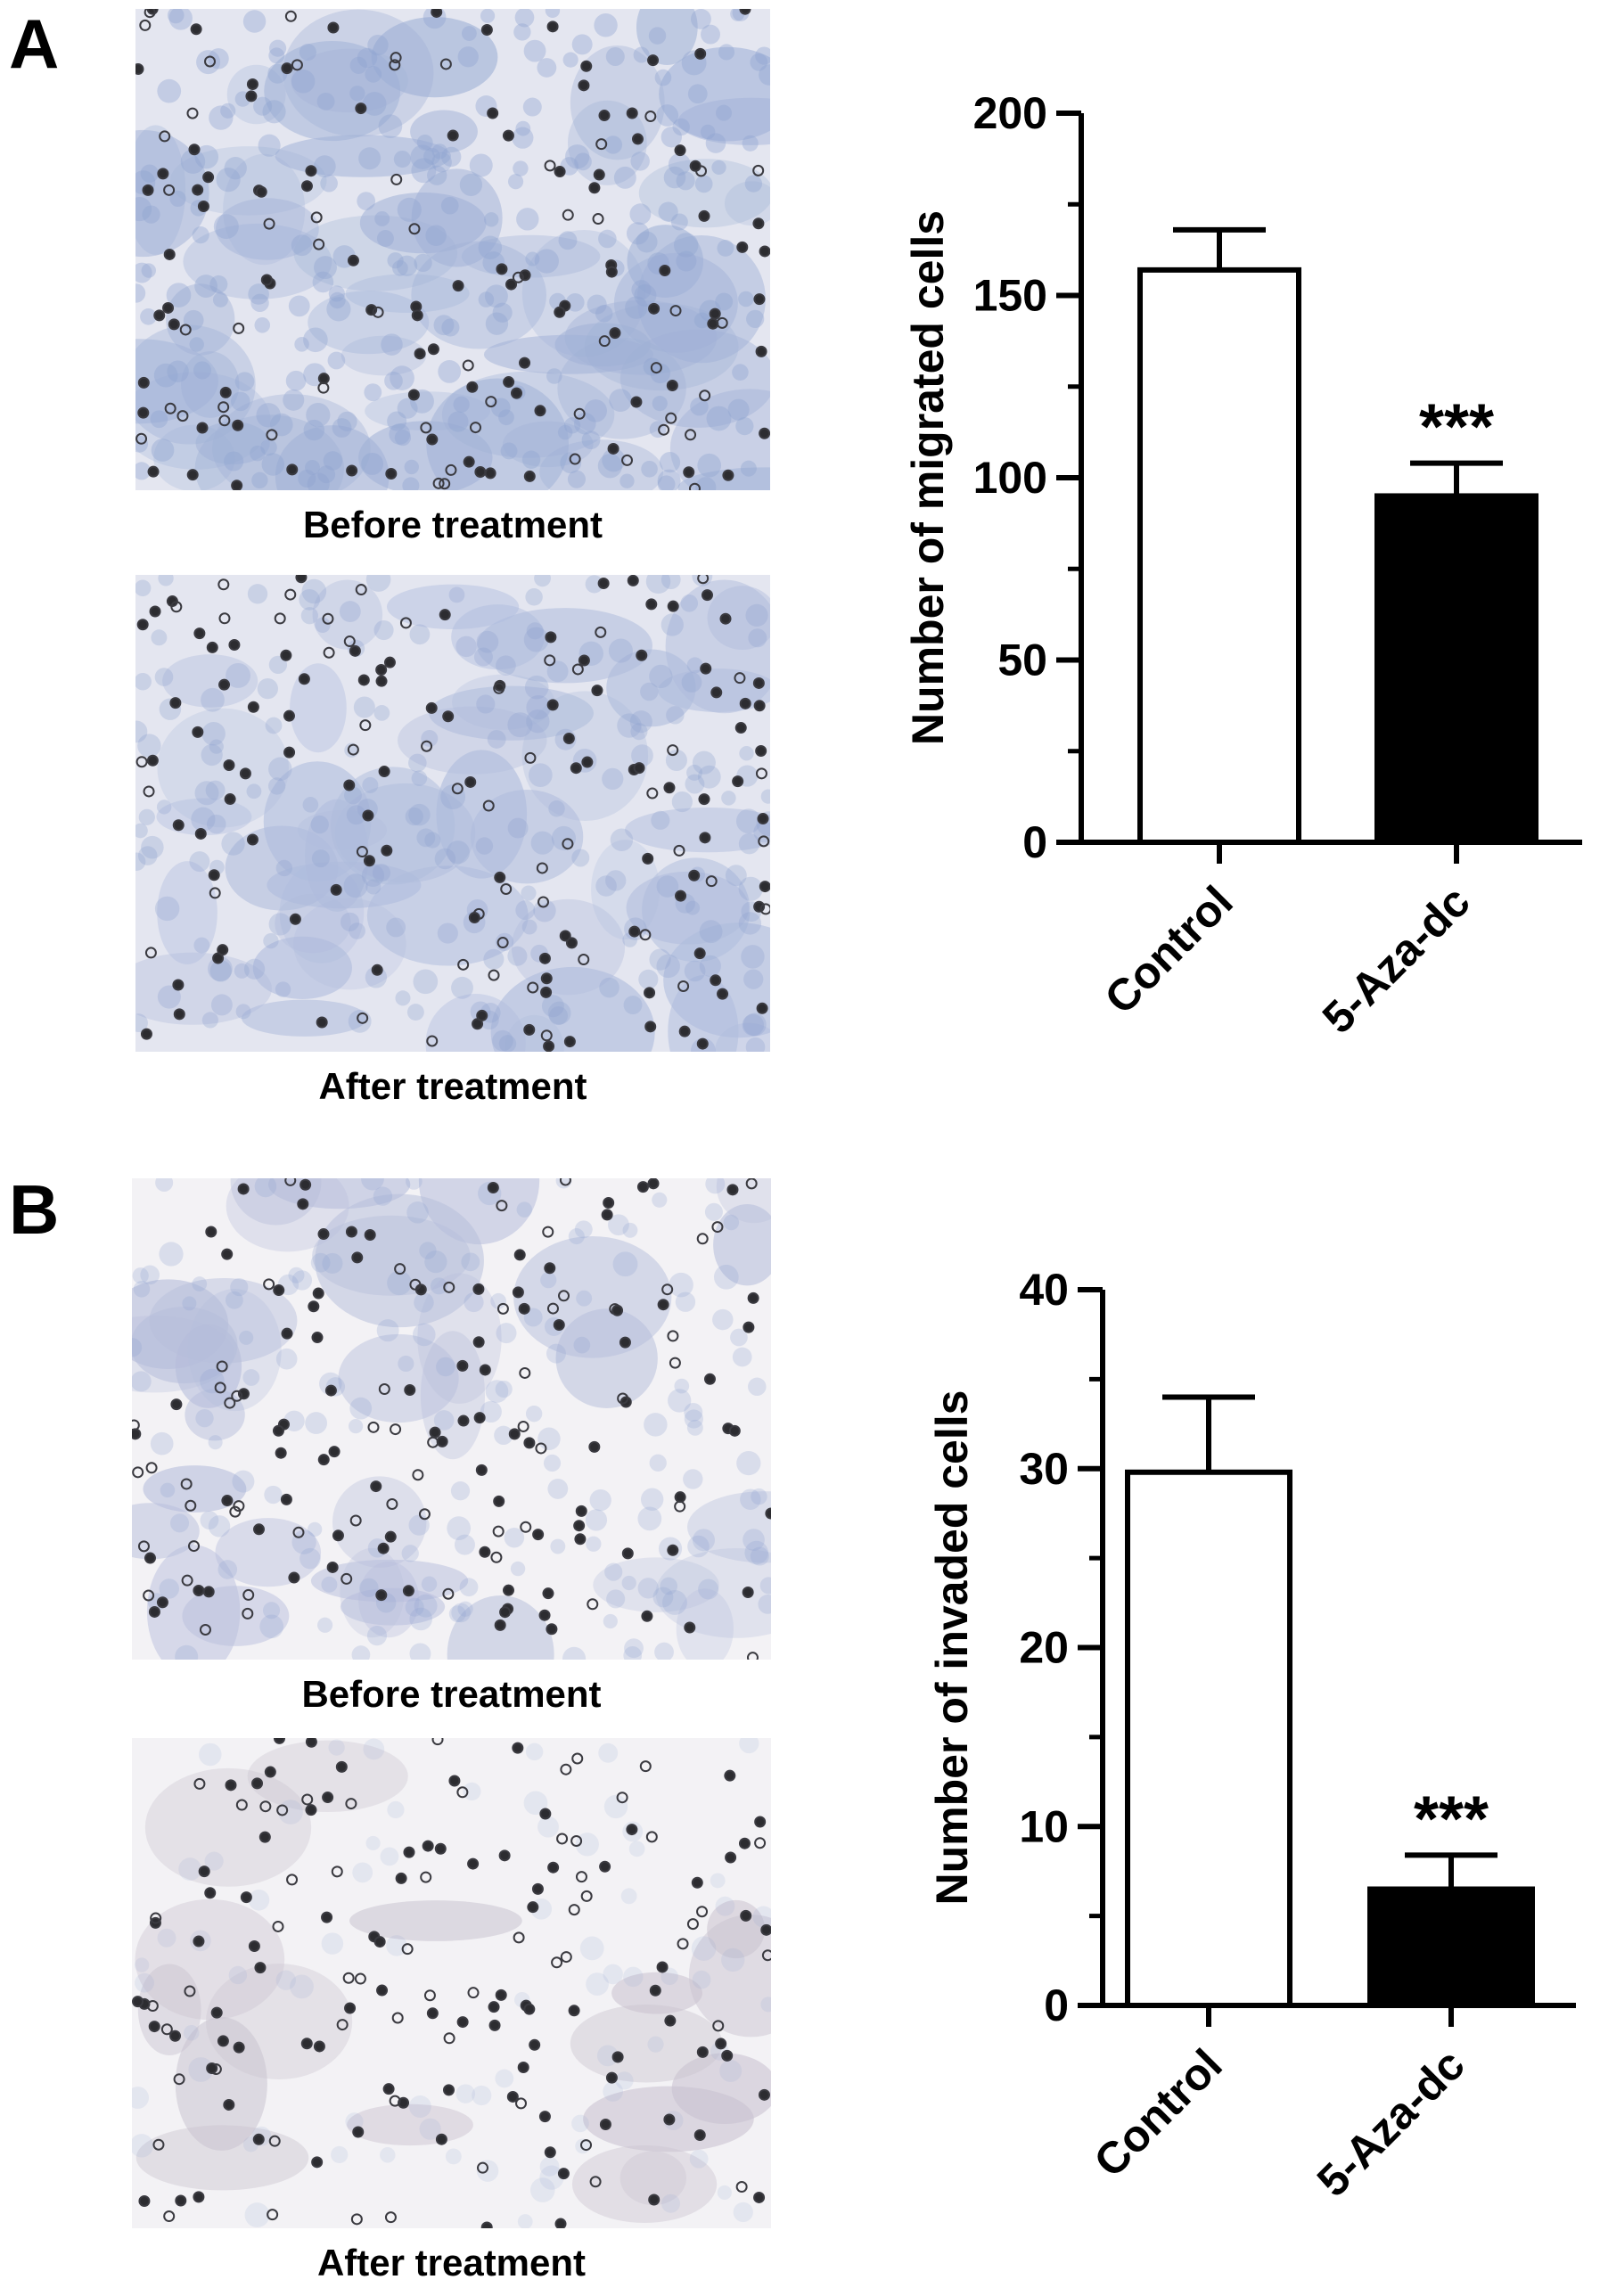 This screenshot has width=1600, height=2296. Describe the element at coordinates (452, 1086) in the screenshot. I see `caption-after-treatment-a: After treatment` at that location.